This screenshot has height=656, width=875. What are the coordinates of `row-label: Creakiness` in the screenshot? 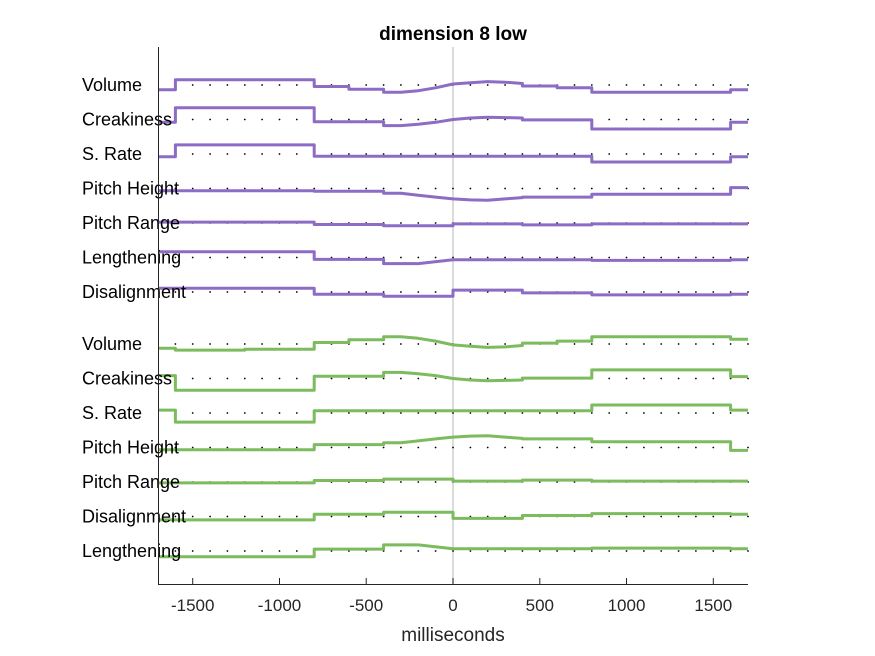 It's located at (127, 120).